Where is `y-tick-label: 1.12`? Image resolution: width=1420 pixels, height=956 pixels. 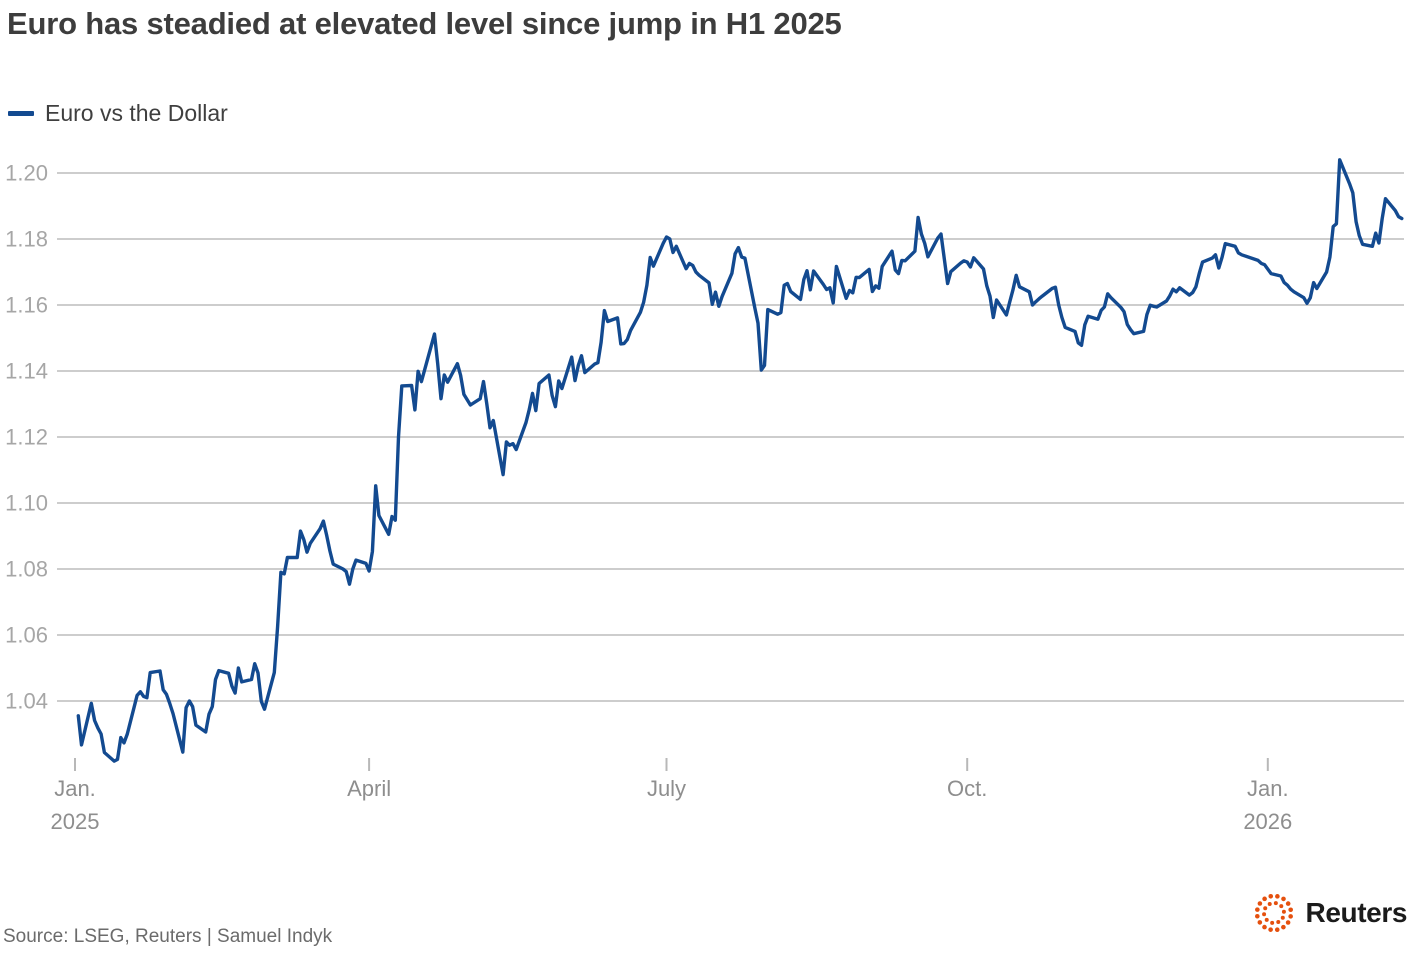 y-tick-label: 1.12 is located at coordinates (26, 437).